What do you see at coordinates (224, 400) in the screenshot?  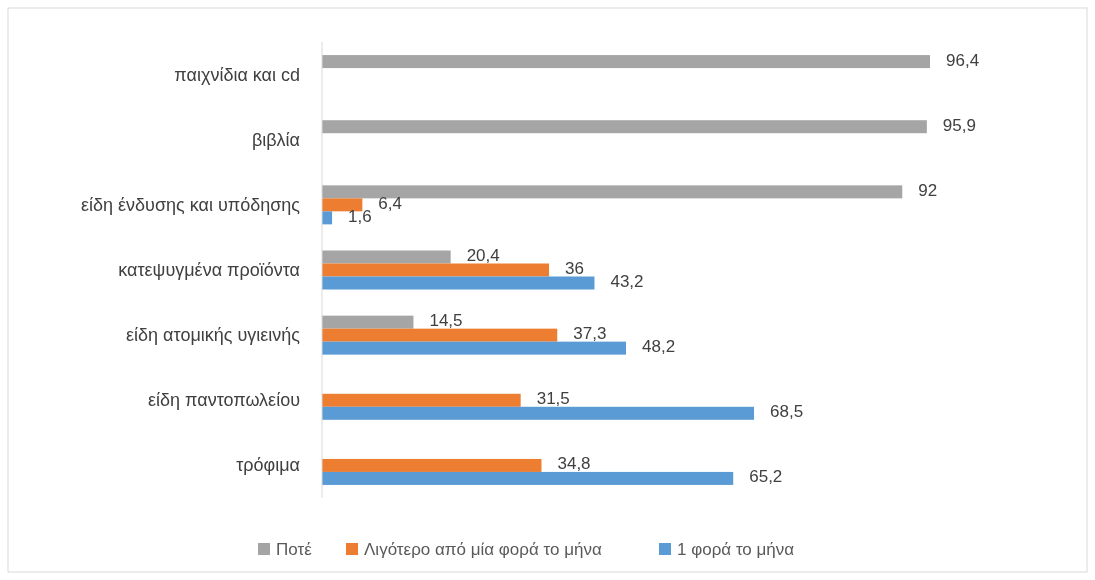 I see `y-tick-label: είδη παντοπωλείου` at bounding box center [224, 400].